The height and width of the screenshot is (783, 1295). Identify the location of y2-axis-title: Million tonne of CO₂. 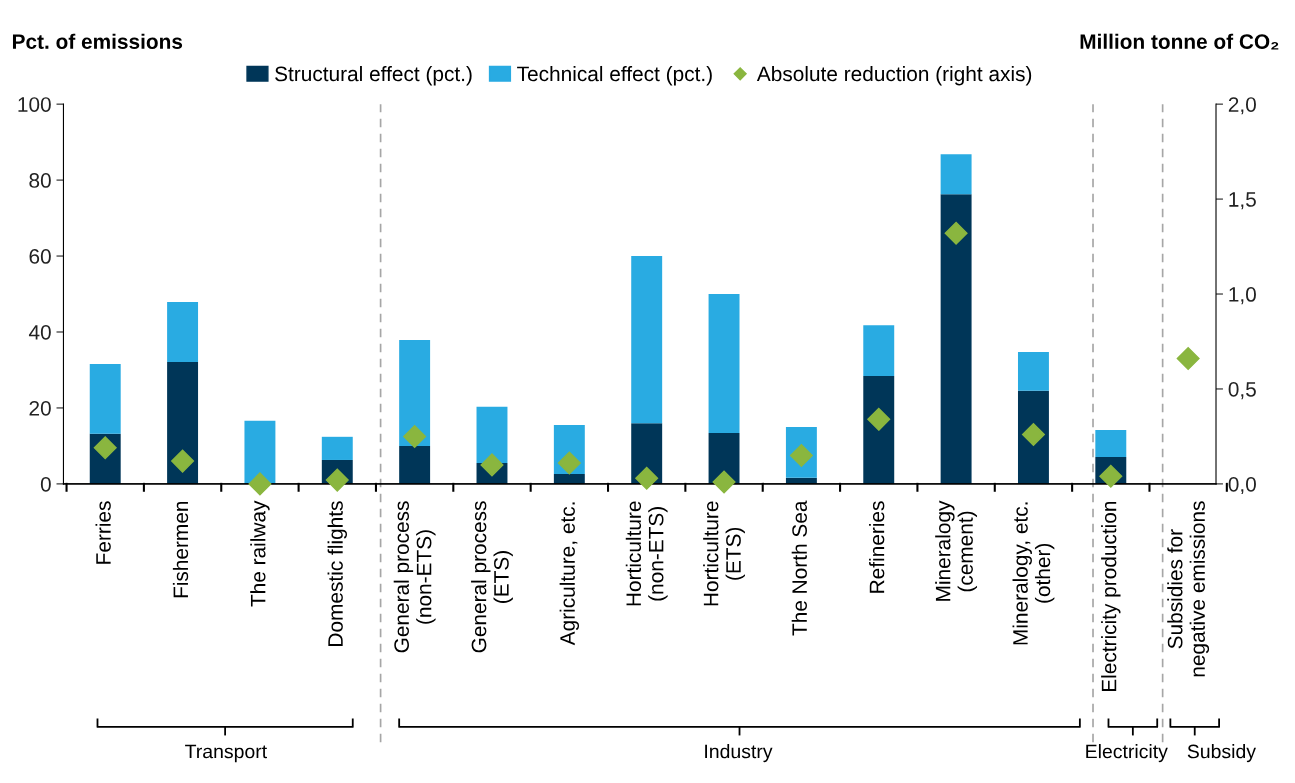
(1179, 41).